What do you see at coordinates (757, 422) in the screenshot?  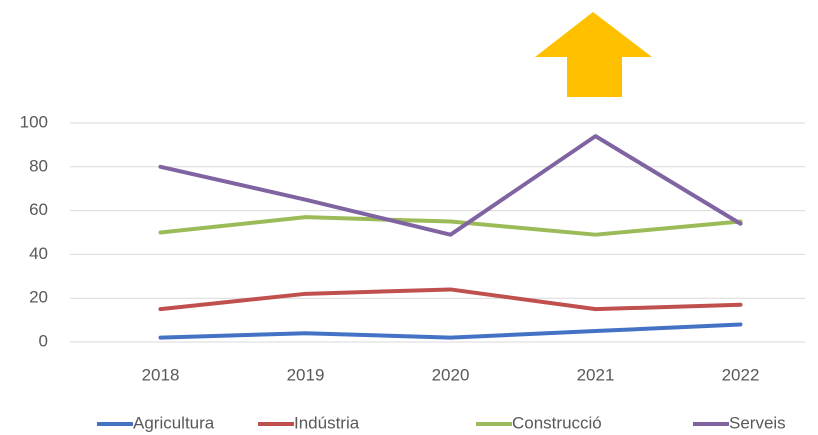 I see `legend-label: Serveis` at bounding box center [757, 422].